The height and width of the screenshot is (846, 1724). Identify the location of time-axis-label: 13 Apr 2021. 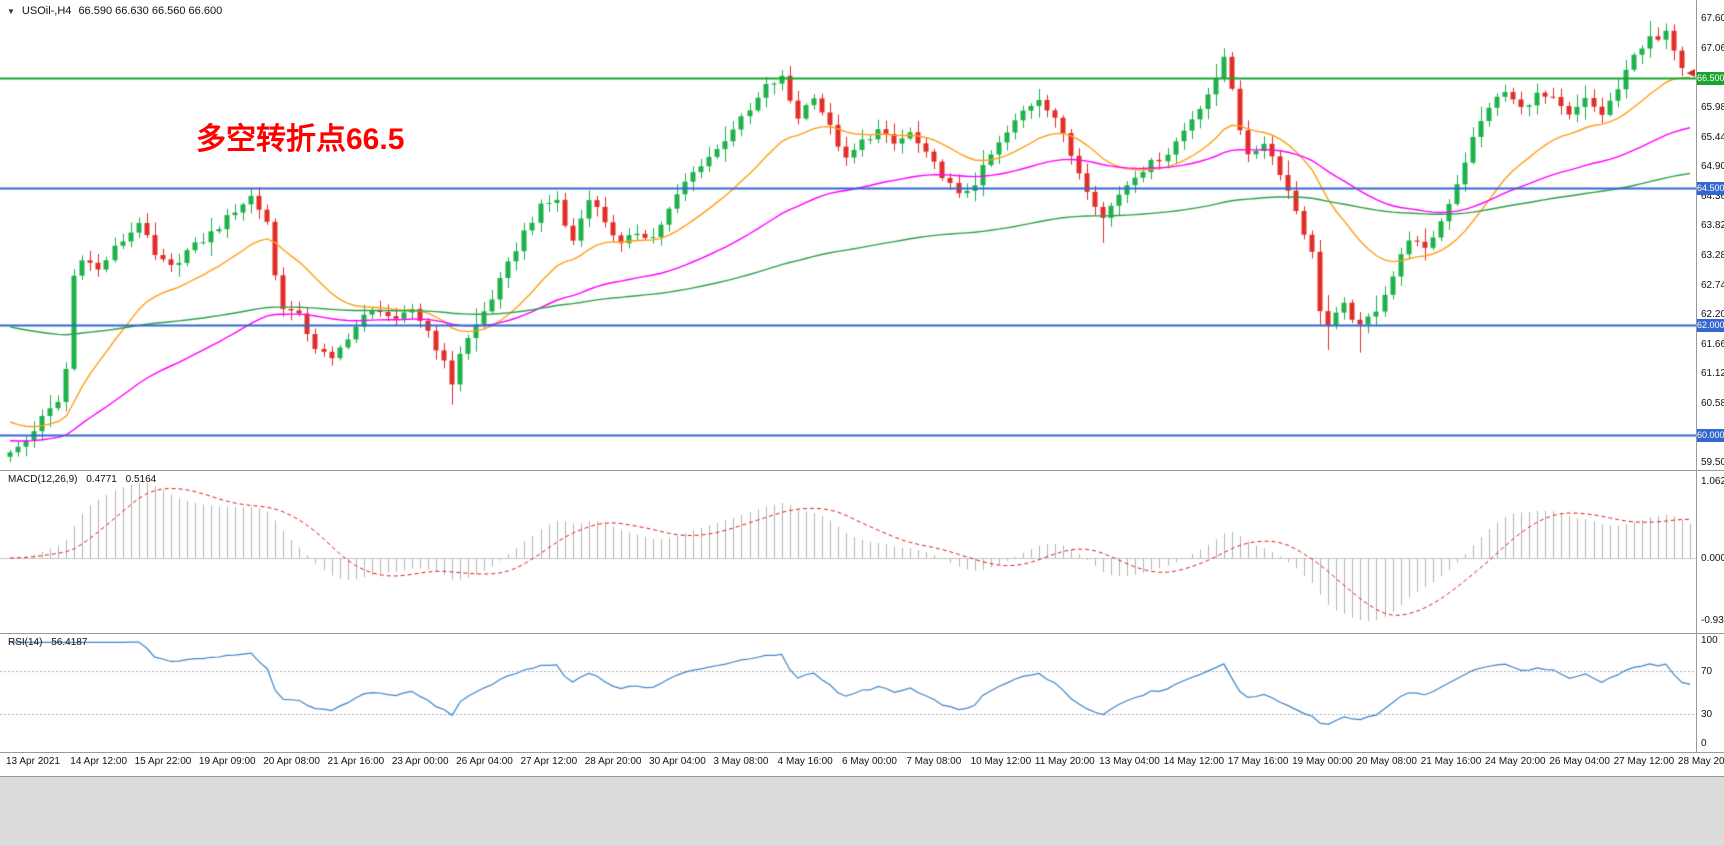
(33, 761).